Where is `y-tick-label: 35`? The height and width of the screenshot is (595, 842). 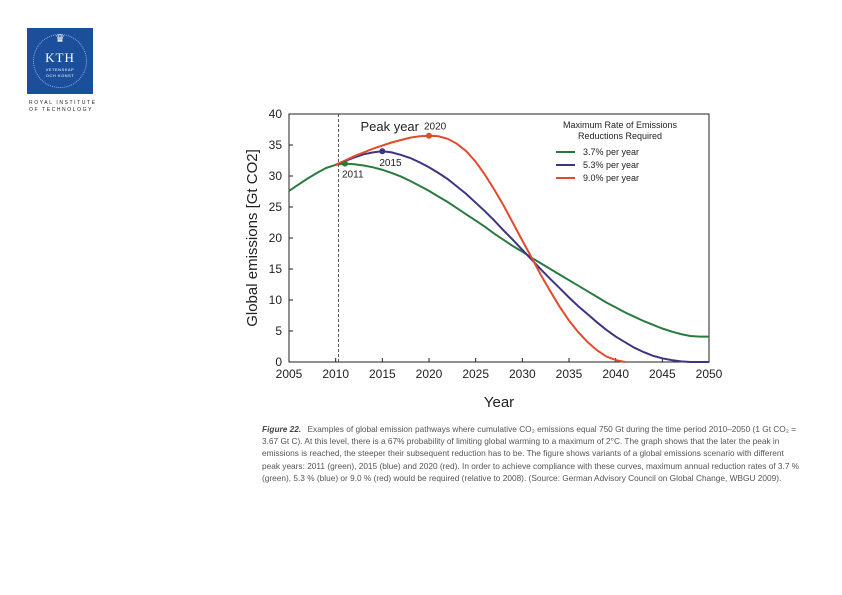
y-tick-label: 35 is located at coordinates (276, 145).